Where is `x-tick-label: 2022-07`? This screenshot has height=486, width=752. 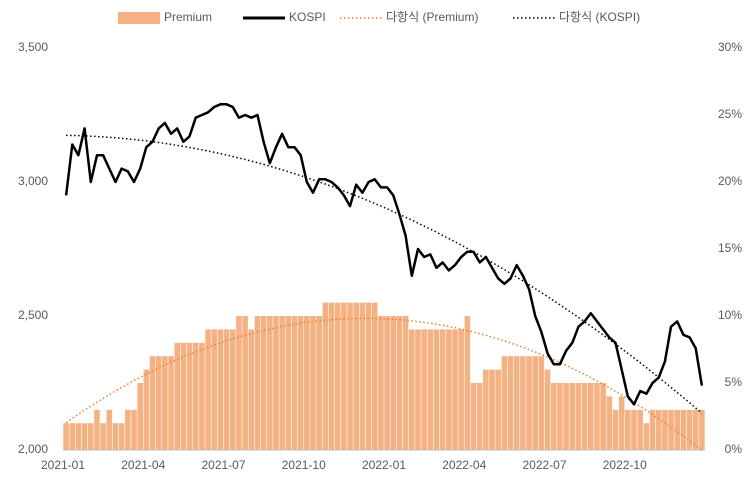 x-tick-label: 2022-07 is located at coordinates (544, 465).